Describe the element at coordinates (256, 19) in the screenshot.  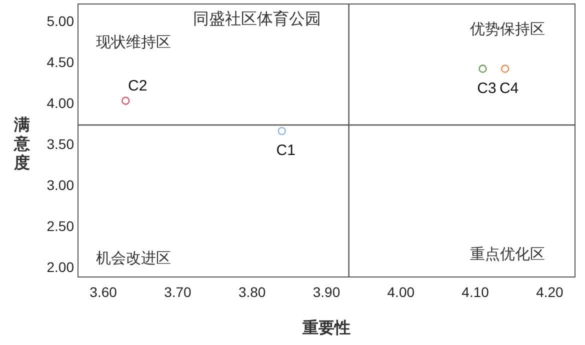
I see `chart-title: 同盛社区体育公园` at that location.